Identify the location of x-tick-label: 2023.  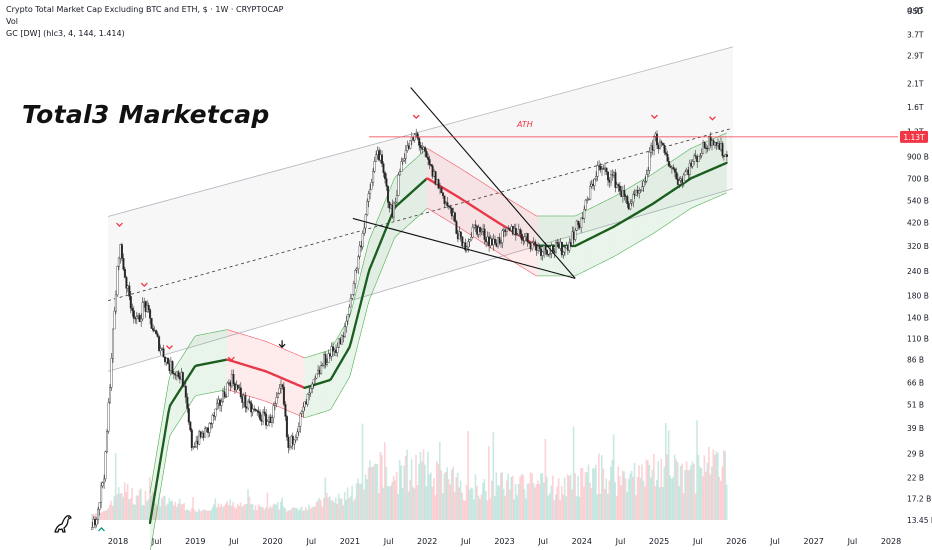
(504, 541).